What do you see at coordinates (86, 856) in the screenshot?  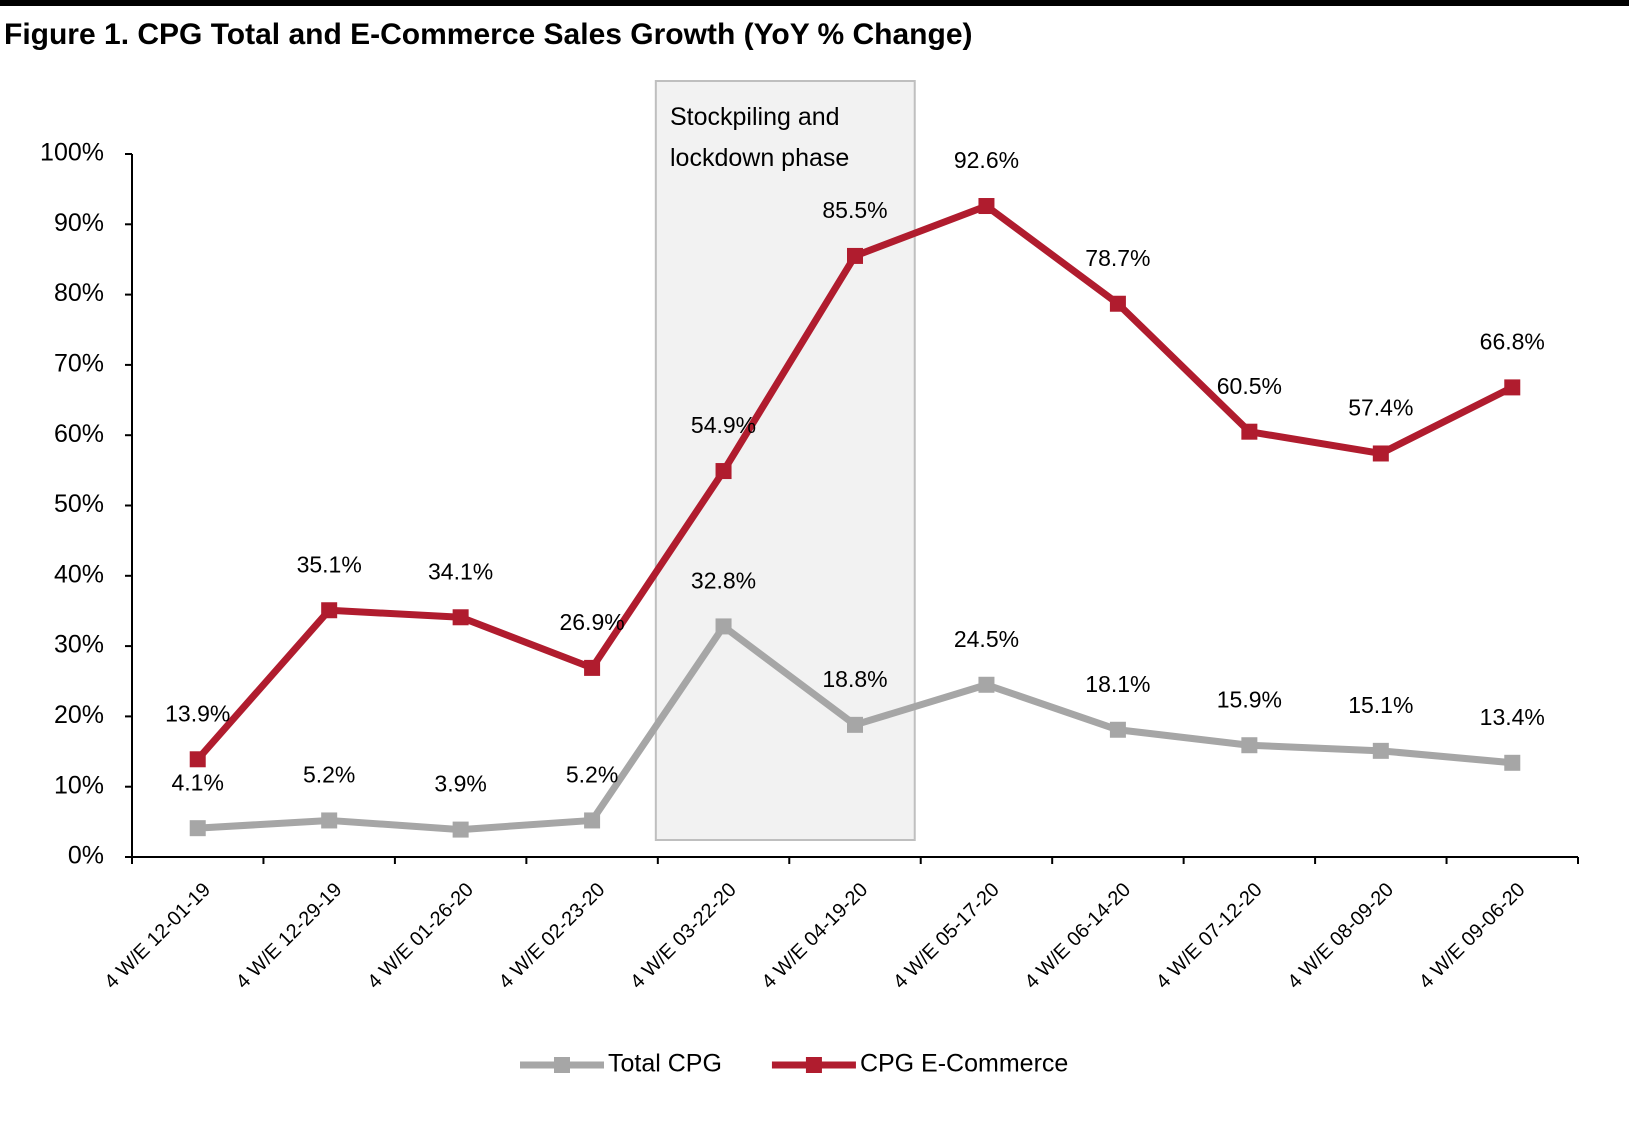 I see `y-tick-label: 0%` at bounding box center [86, 856].